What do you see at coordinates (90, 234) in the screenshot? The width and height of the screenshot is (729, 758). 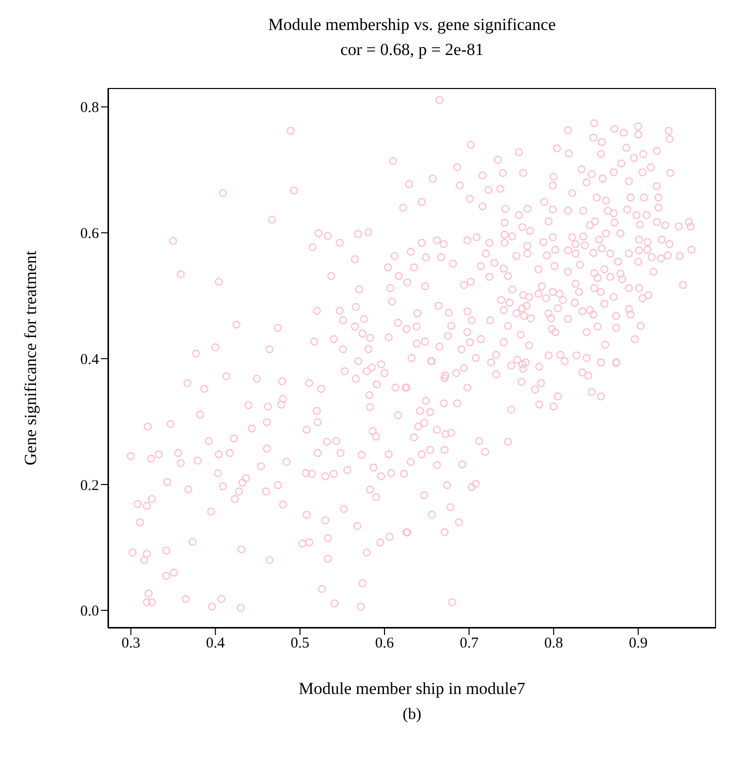 I see `y-tick-label: 0.6` at bounding box center [90, 234].